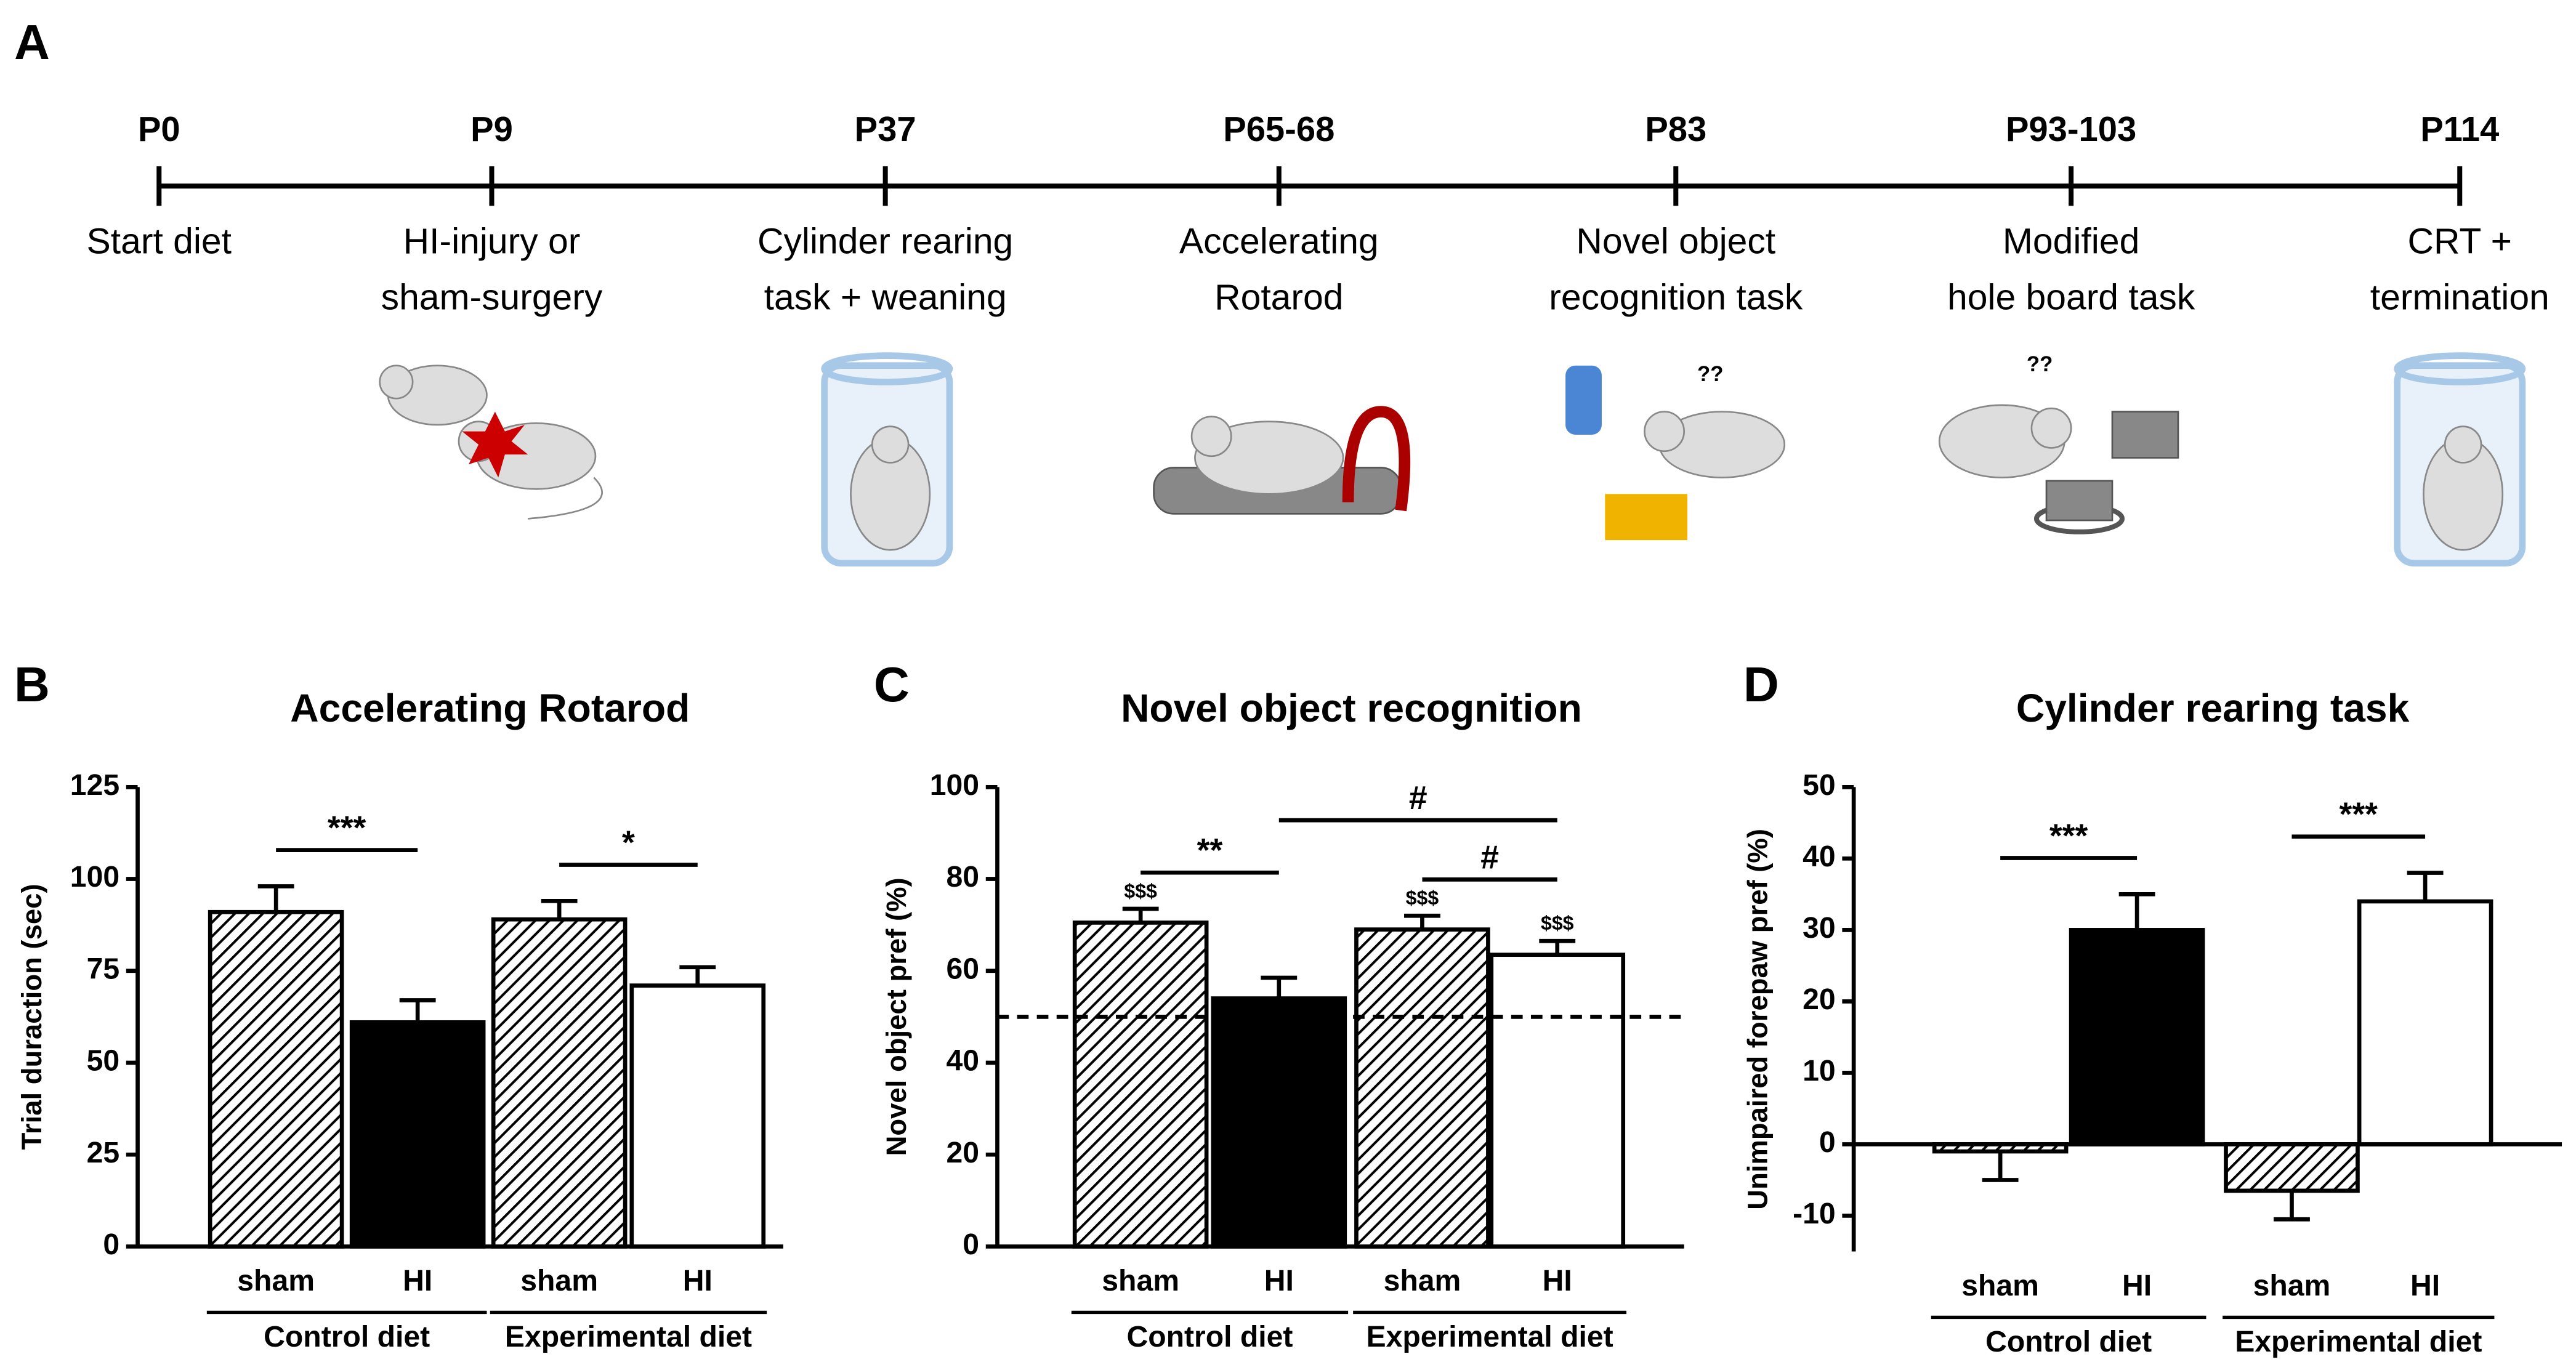 The width and height of the screenshot is (2576, 1370). What do you see at coordinates (1282, 460) in the screenshot?
I see `icon-rotarod` at bounding box center [1282, 460].